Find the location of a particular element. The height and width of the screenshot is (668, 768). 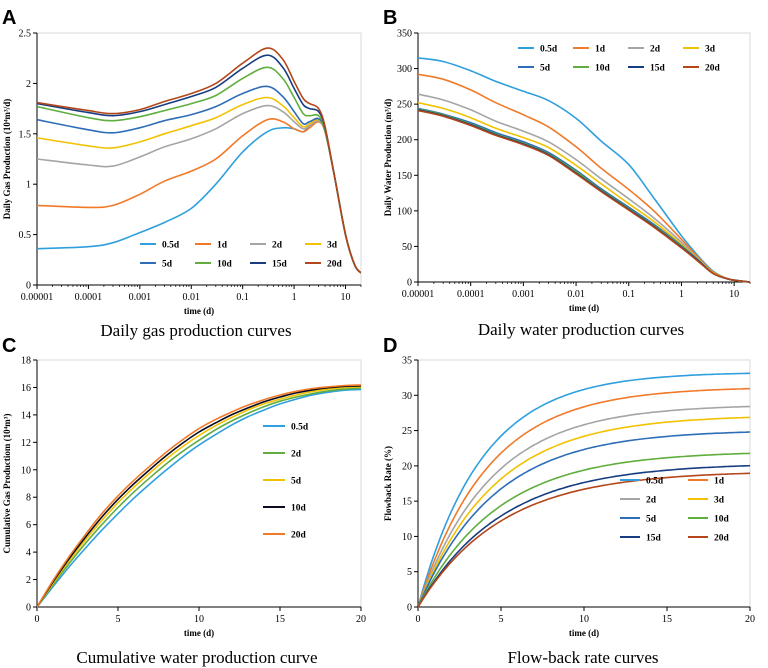

y-axis-title: Daily Water Production (m³/d) is located at coordinates (388, 157).